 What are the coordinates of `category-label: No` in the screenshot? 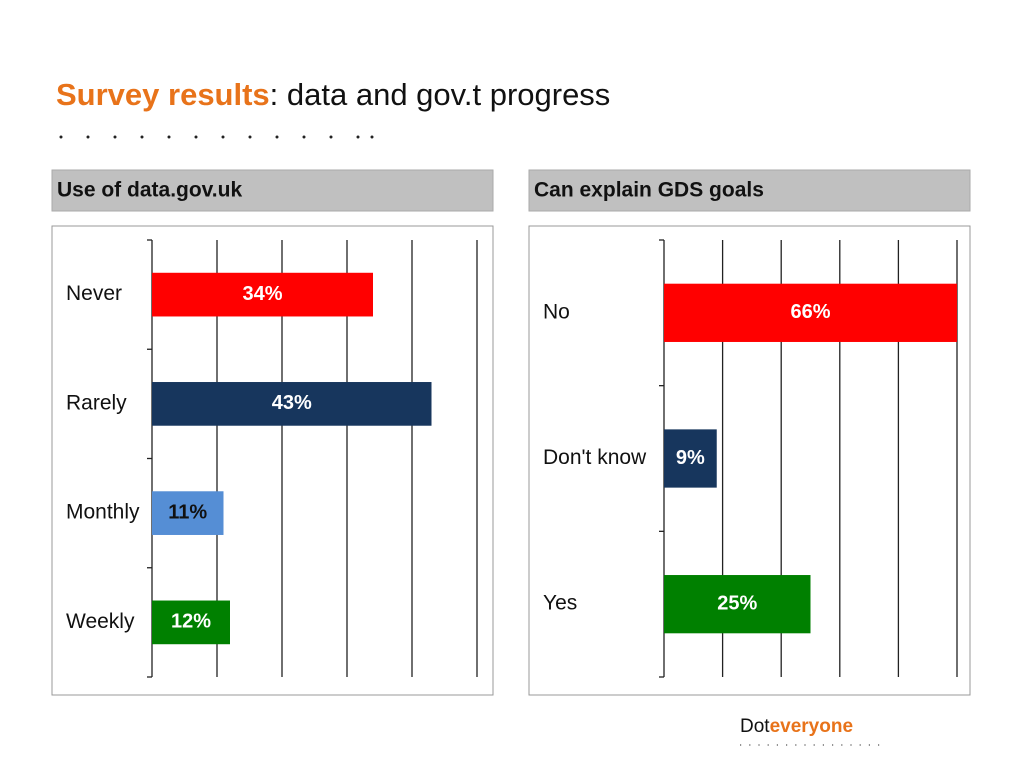 It's located at (556, 311).